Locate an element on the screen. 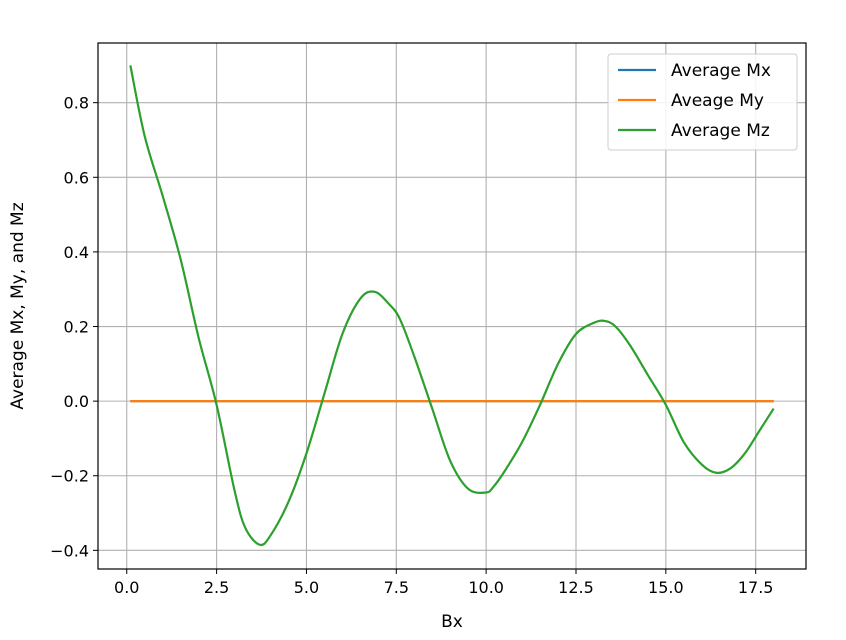 Image resolution: width=846 pixels, height=640 pixels. legend-box is located at coordinates (702, 102).